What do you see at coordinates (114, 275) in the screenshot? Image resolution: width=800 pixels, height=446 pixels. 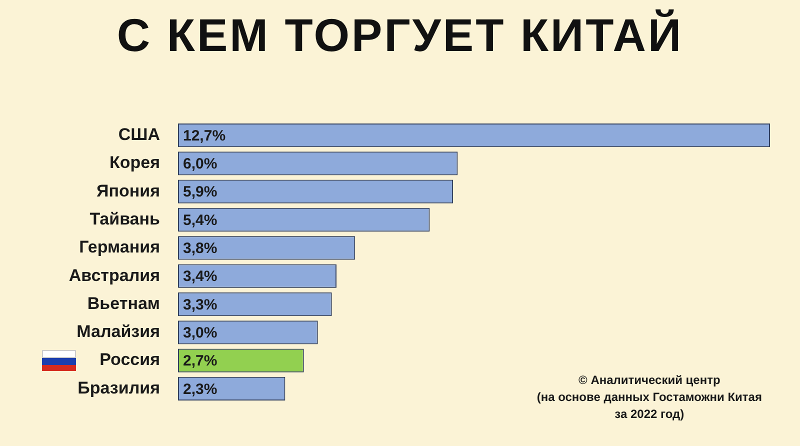 I see `y-tick-label: Австралия` at bounding box center [114, 275].